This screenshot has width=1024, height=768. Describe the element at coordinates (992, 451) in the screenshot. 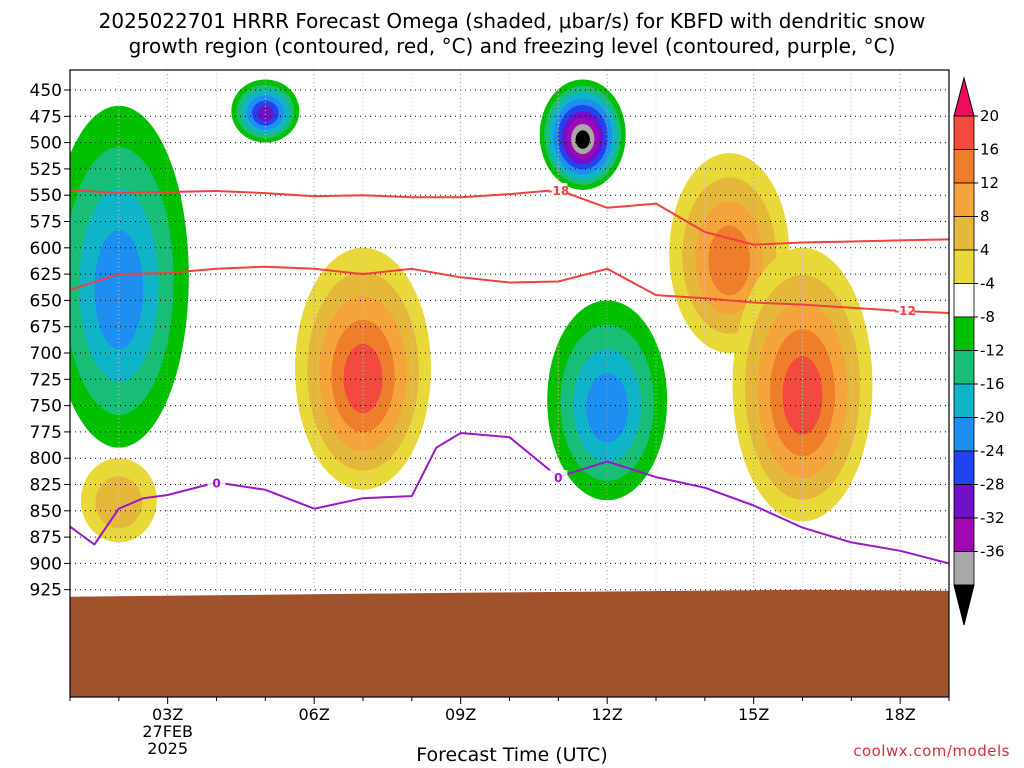

I see `colorbar-label-10: -24` at that location.